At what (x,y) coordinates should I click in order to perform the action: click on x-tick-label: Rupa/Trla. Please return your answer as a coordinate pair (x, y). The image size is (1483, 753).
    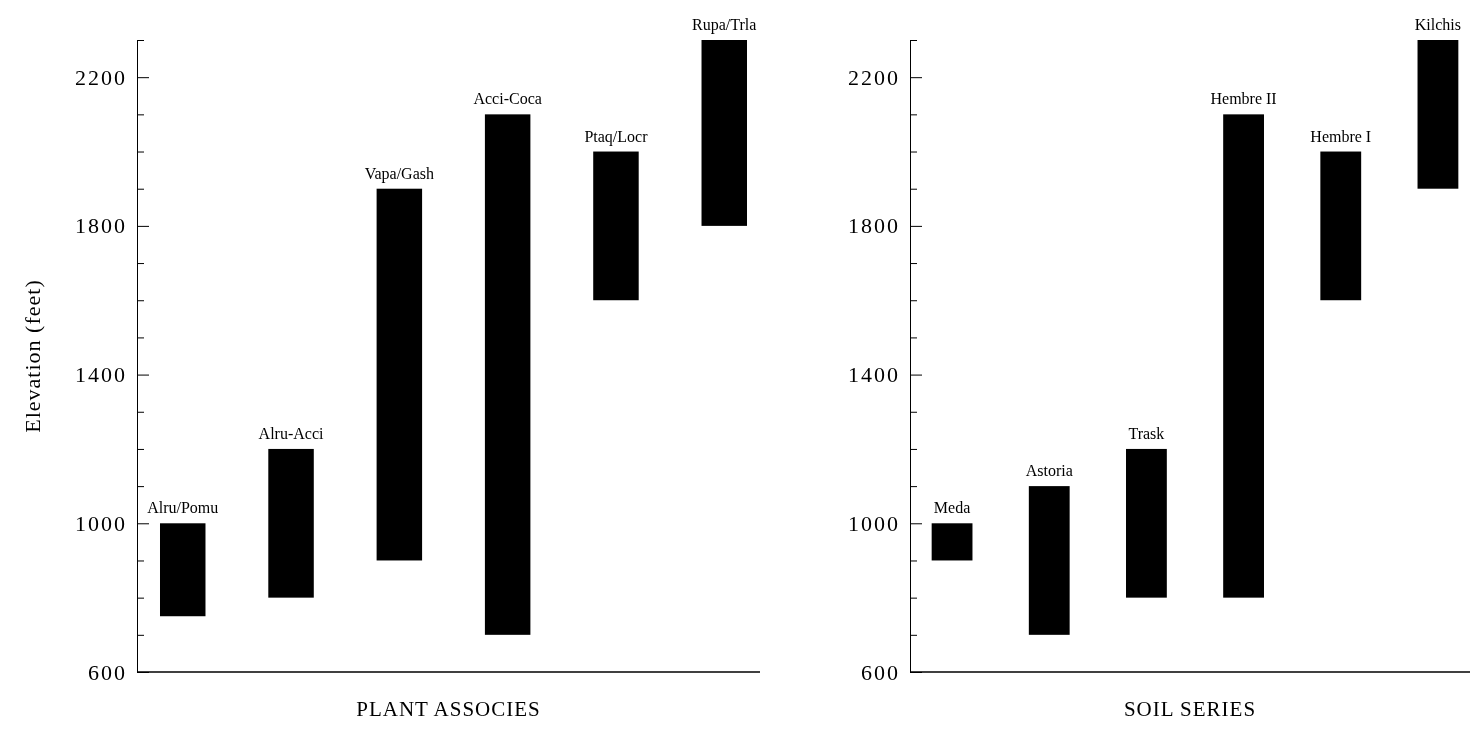
    Looking at the image, I should click on (724, 25).